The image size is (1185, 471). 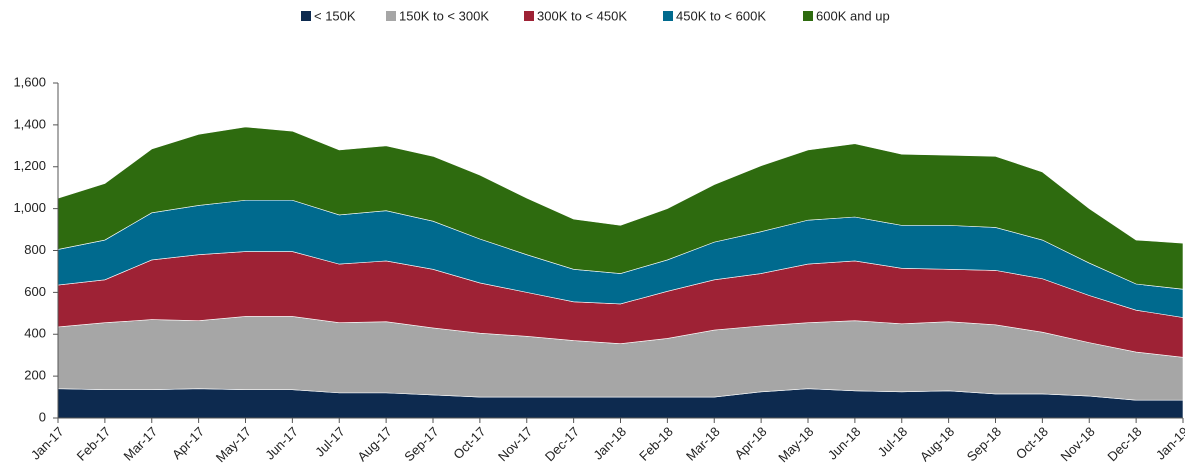 What do you see at coordinates (750, 443) in the screenshot?
I see `x-tick-label: Apr-18` at bounding box center [750, 443].